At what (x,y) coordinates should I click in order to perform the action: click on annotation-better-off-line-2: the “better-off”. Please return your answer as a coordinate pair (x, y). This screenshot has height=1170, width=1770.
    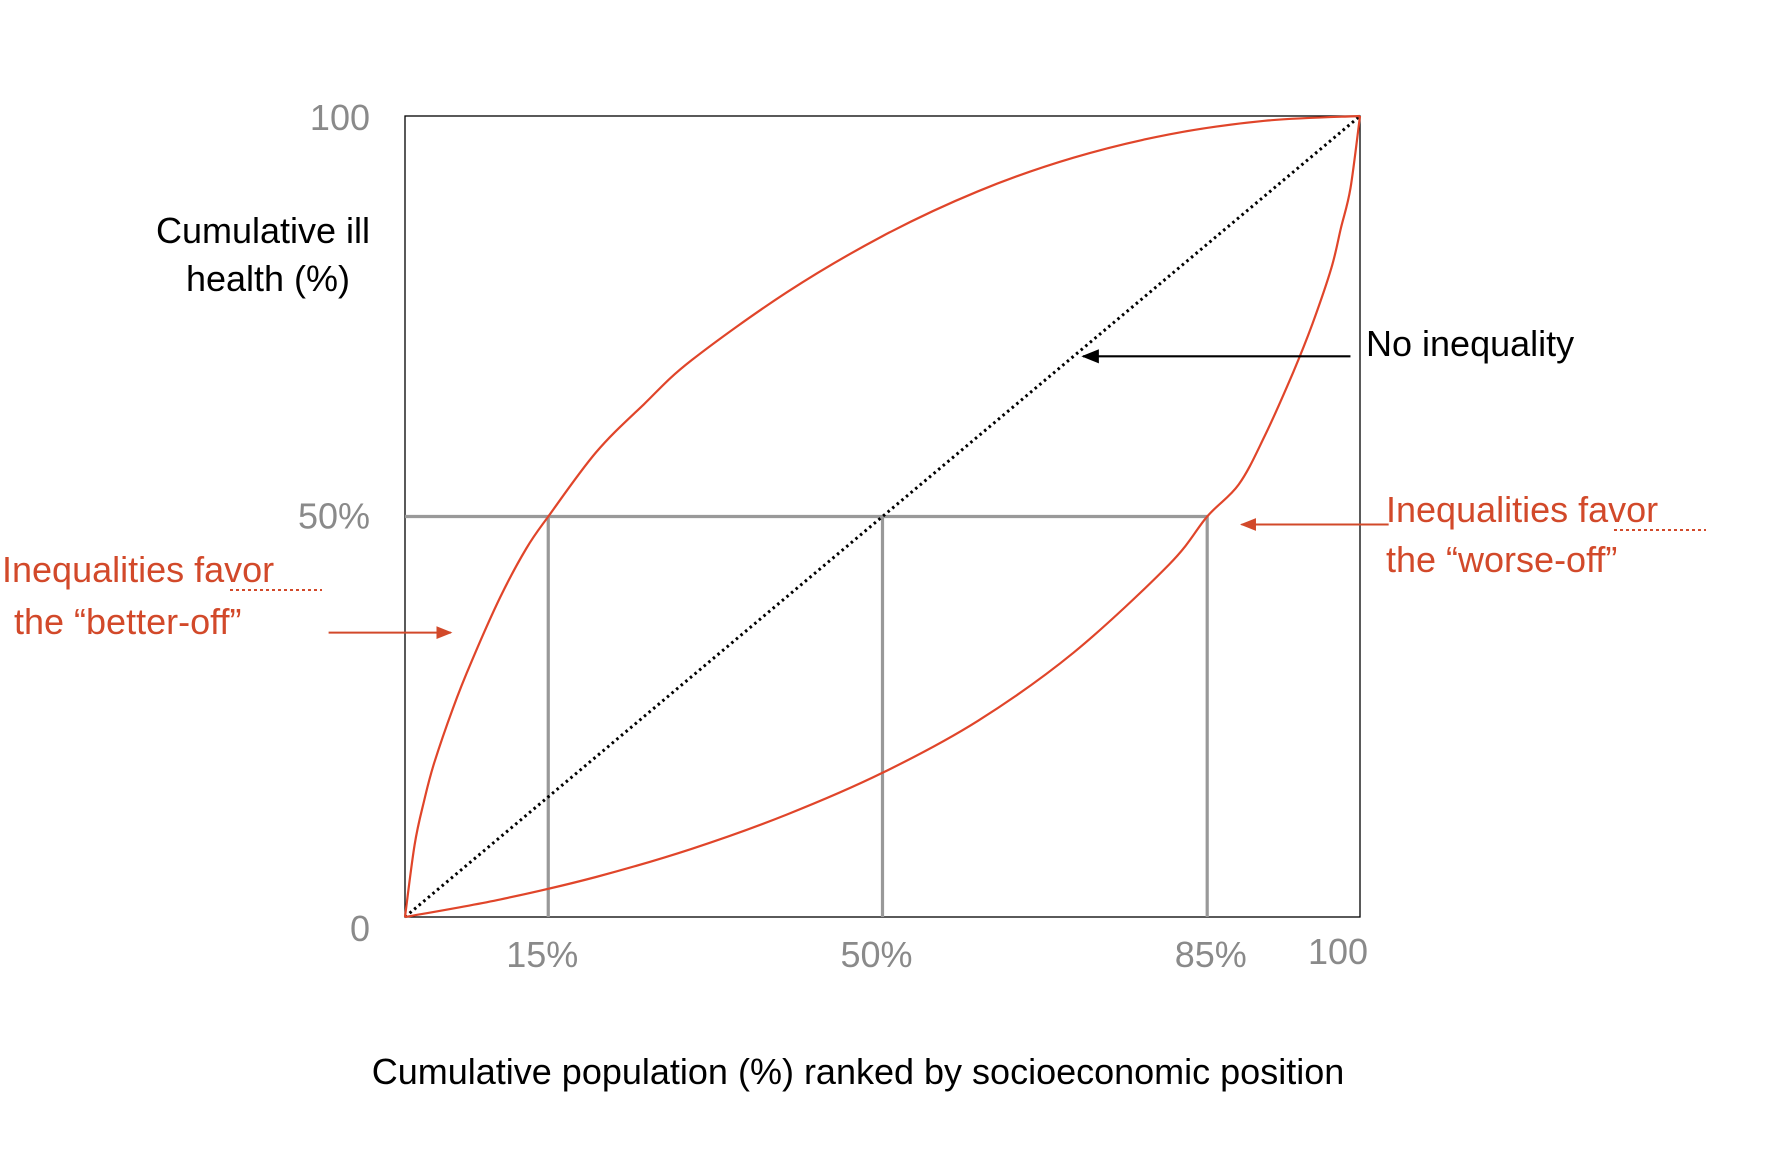
    Looking at the image, I should click on (127, 621).